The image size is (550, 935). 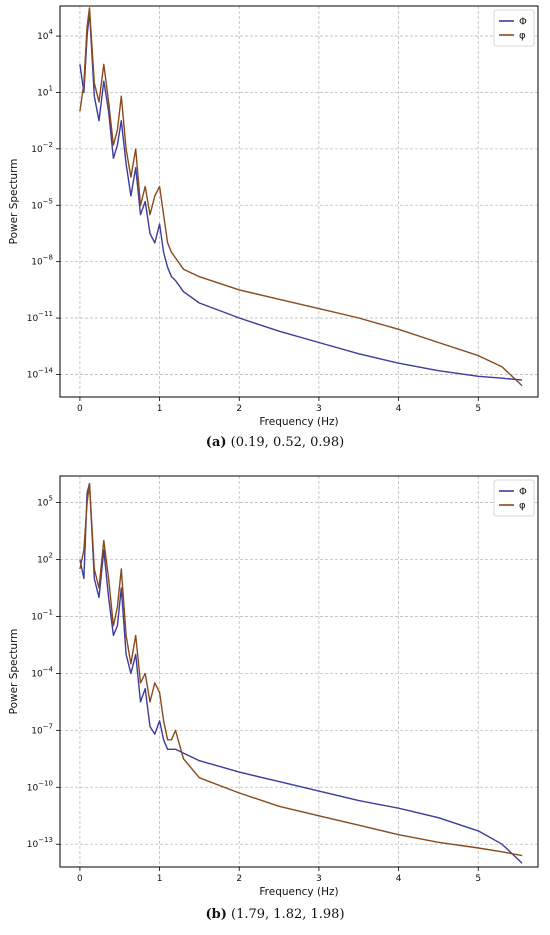 What do you see at coordinates (45, 35) in the screenshot?
I see `y-tick-label: 10⁴` at bounding box center [45, 35].